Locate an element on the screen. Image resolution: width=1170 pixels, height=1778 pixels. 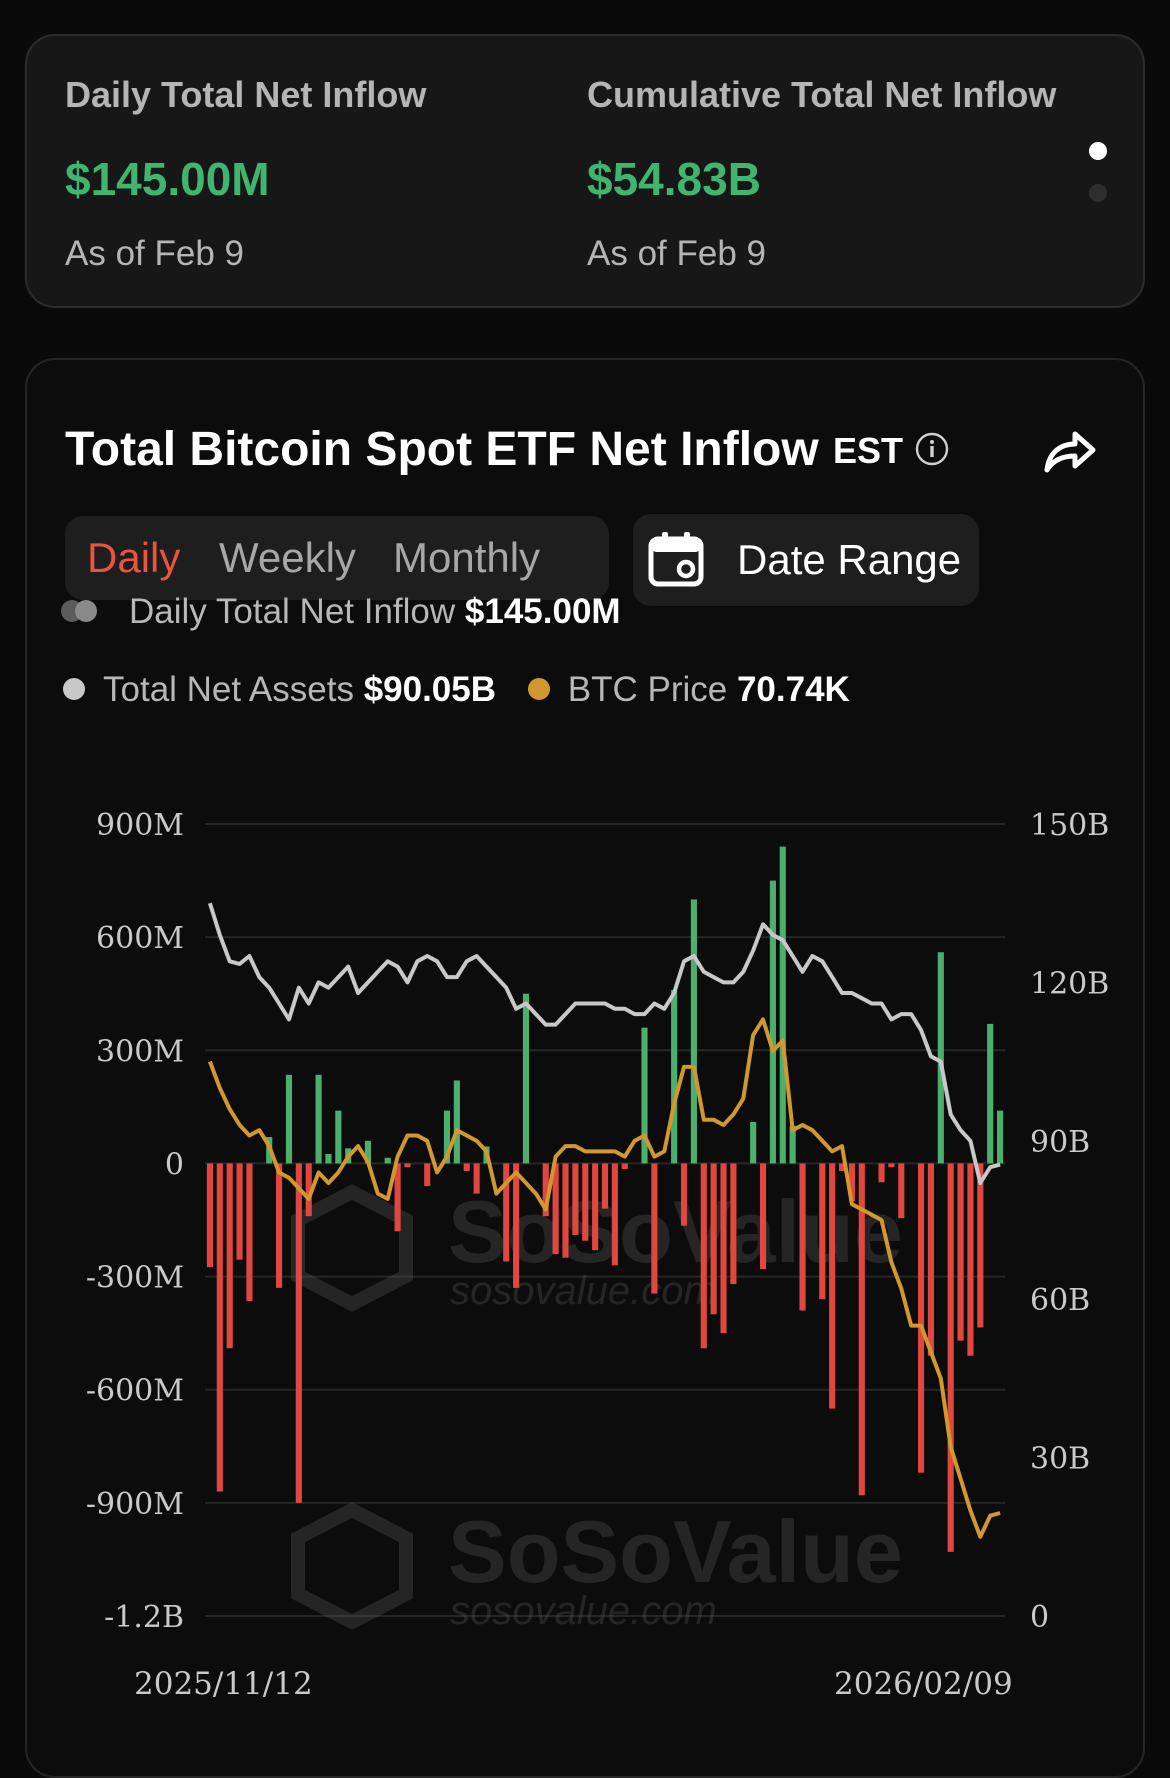
legend-inflow-name: Daily Total Net Inflow is located at coordinates (292, 611).